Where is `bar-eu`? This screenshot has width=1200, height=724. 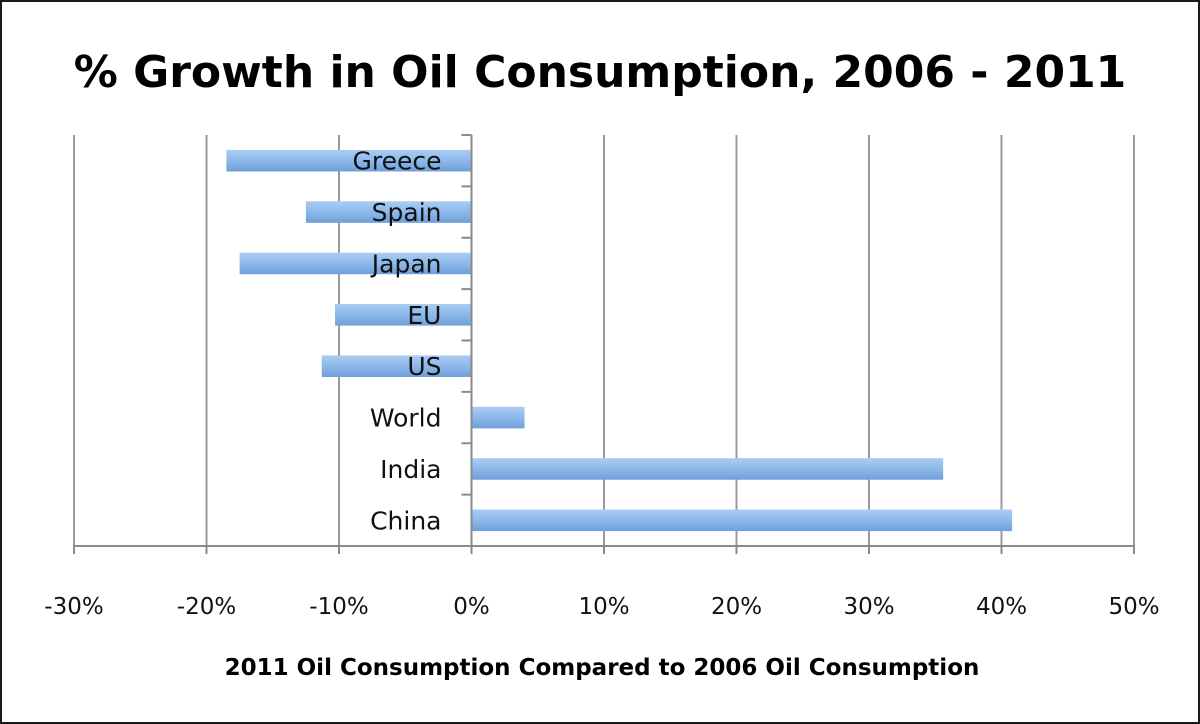 bar-eu is located at coordinates (403, 315).